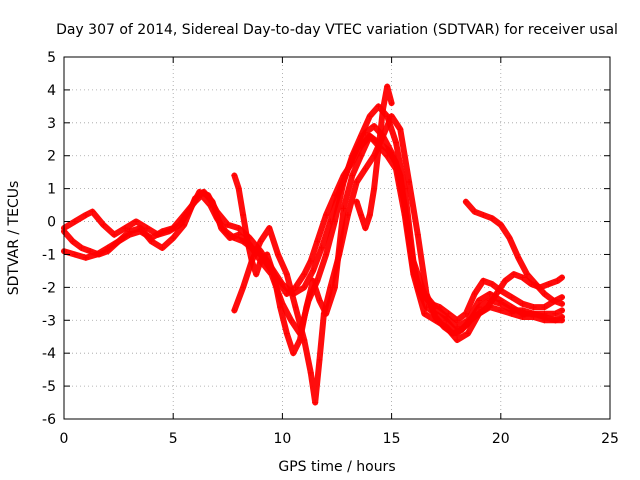  What do you see at coordinates (49, 387) in the screenshot?
I see `y-tick-label-1: -5` at bounding box center [49, 387].